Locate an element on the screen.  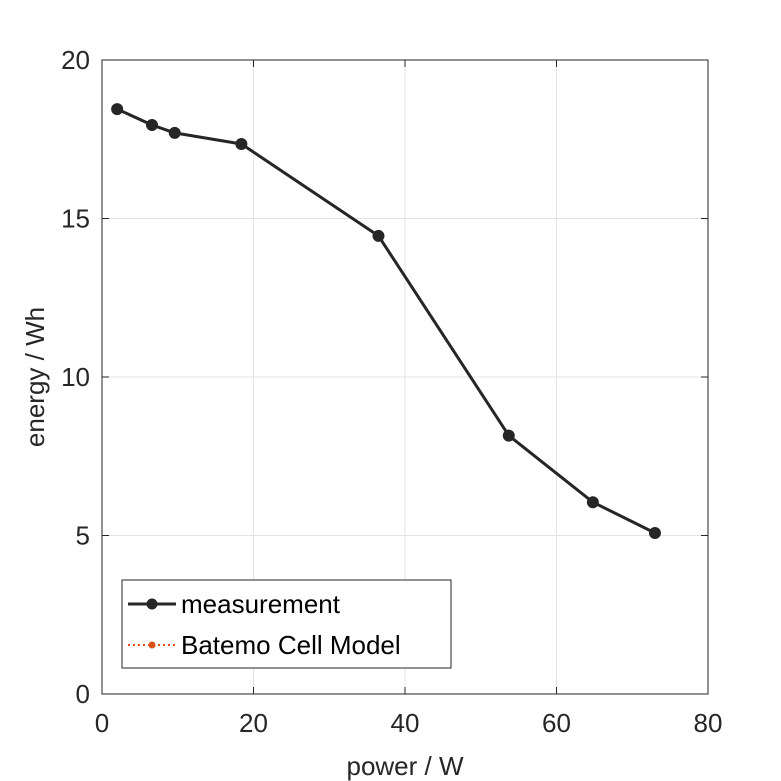
y-tick-label: 5 is located at coordinates (83, 536).